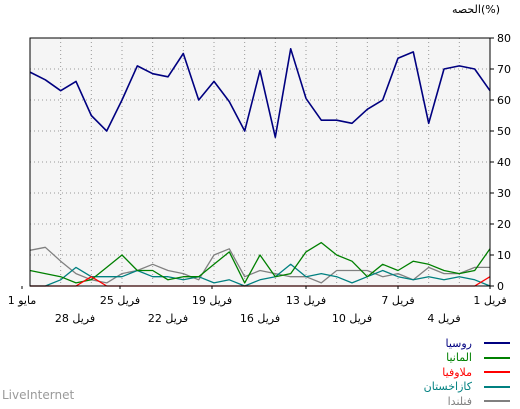  I want to click on x-tick-label: 25 فريل, so click(120, 300).